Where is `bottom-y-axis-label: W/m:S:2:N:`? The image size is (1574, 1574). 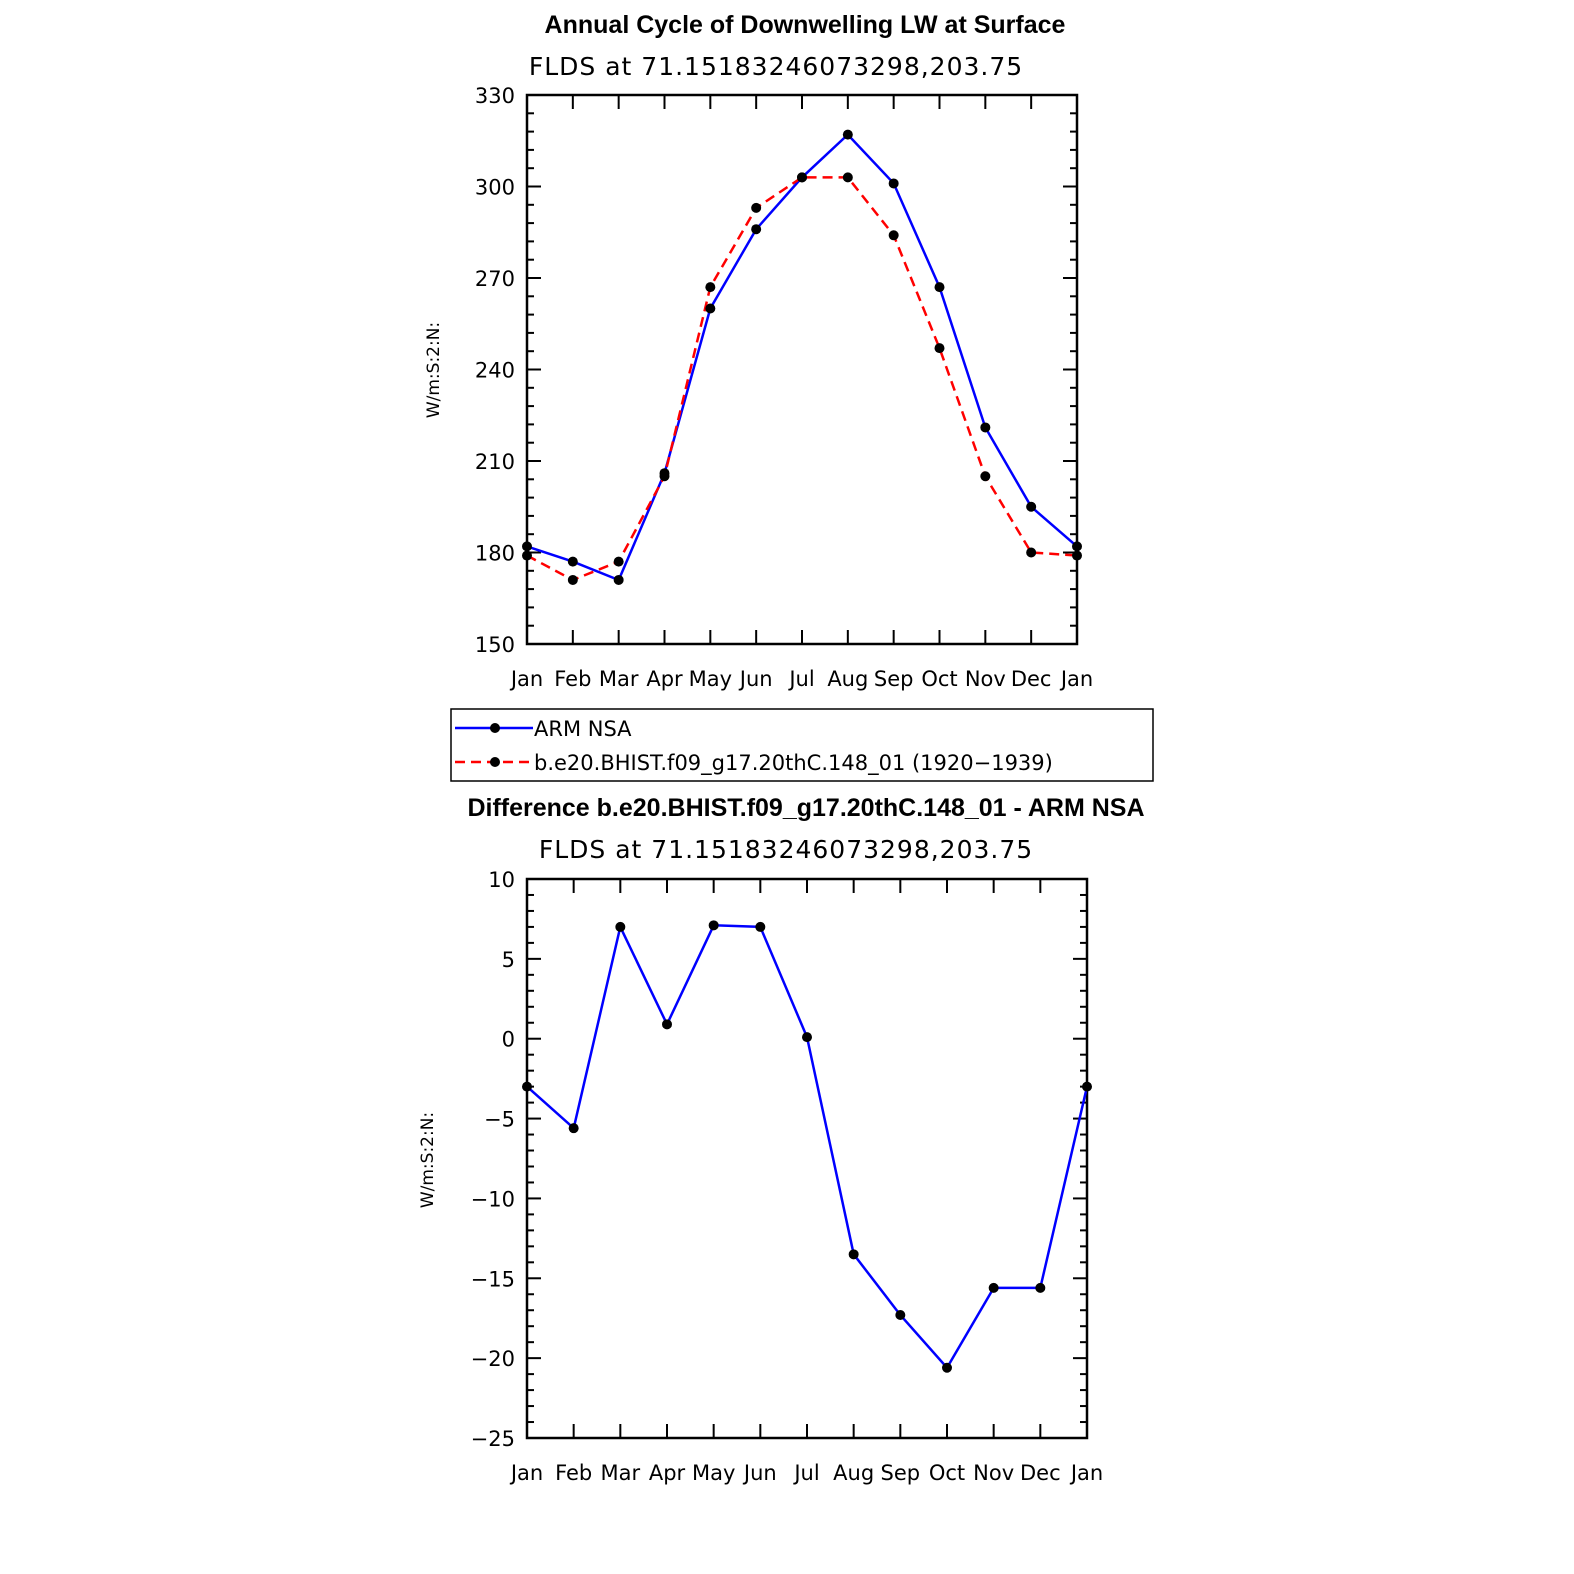
bottom-y-axis-label: W/m:S:2:N: is located at coordinates (428, 1160).